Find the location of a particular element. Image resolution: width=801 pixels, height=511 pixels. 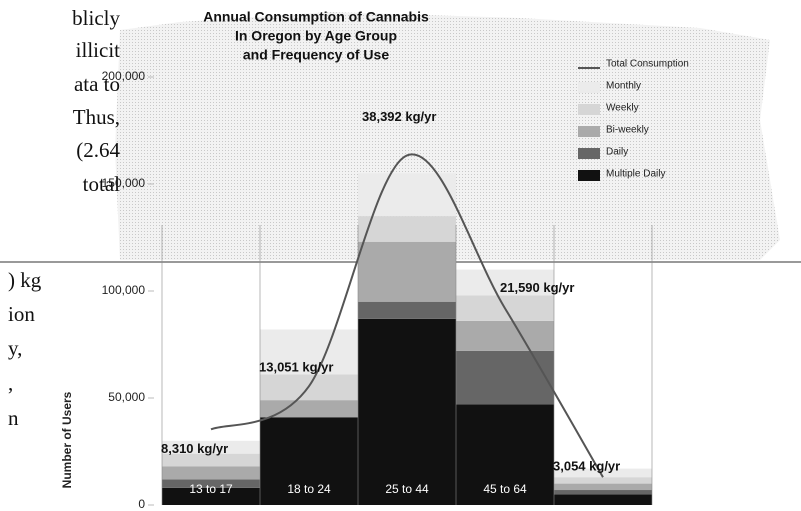

chart-title: and Frequency of Use is located at coordinates (316, 55).